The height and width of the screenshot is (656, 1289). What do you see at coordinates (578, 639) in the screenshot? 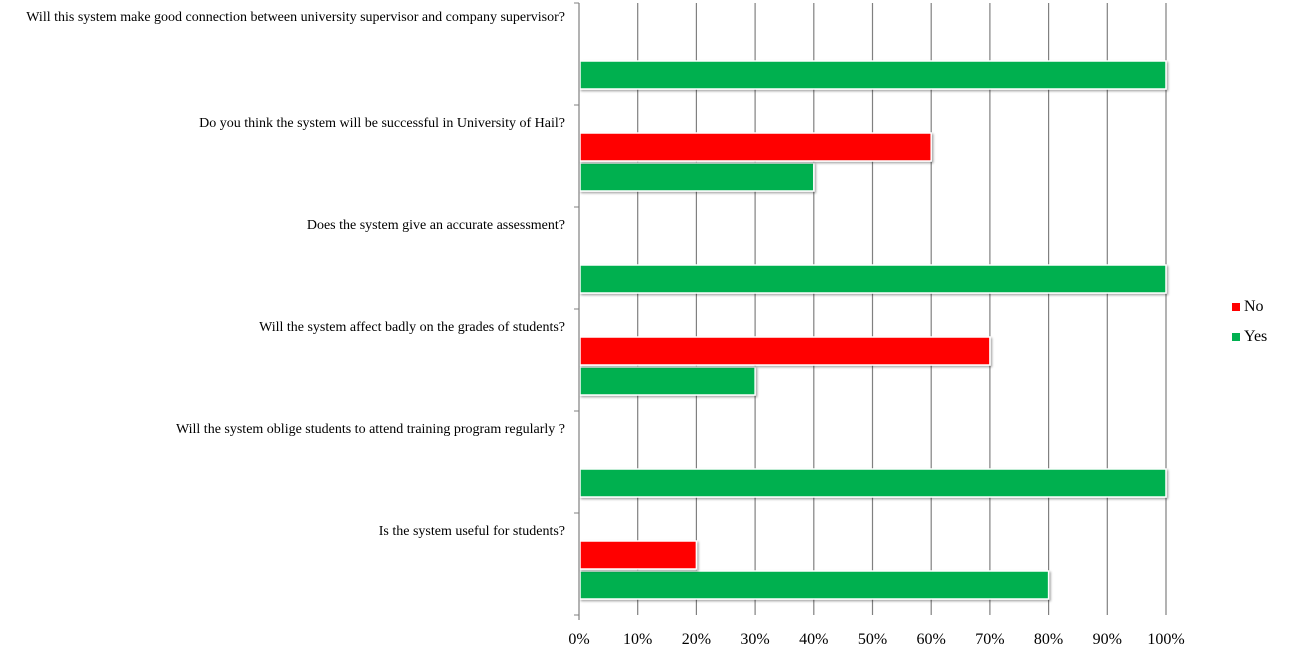
I see `x-tick-label: 0%` at bounding box center [578, 639].